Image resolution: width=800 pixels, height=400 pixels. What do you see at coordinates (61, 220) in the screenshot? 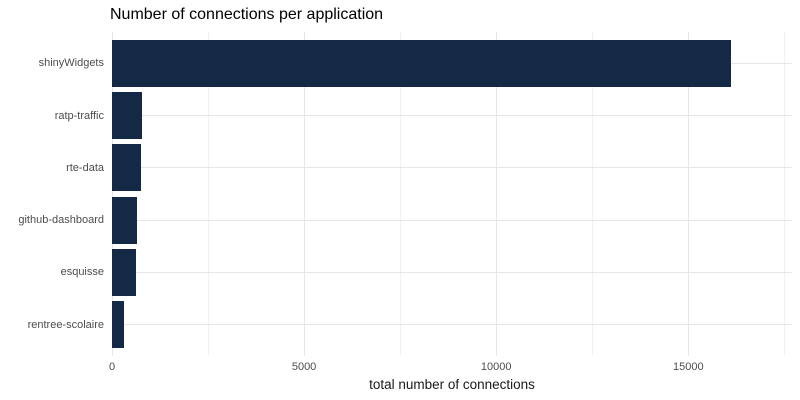
I see `y-label-github-dashboard: github-dashboard` at bounding box center [61, 220].